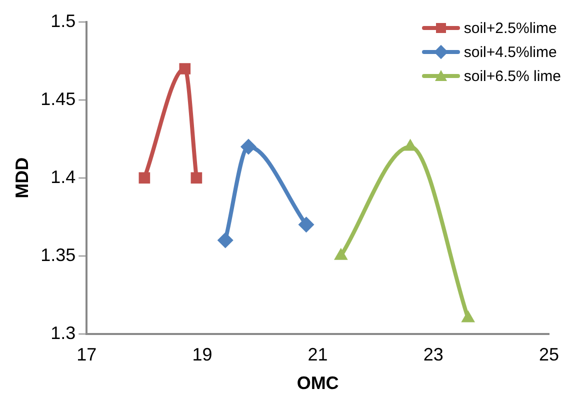  I want to click on x-tick-label: 25, so click(549, 354).